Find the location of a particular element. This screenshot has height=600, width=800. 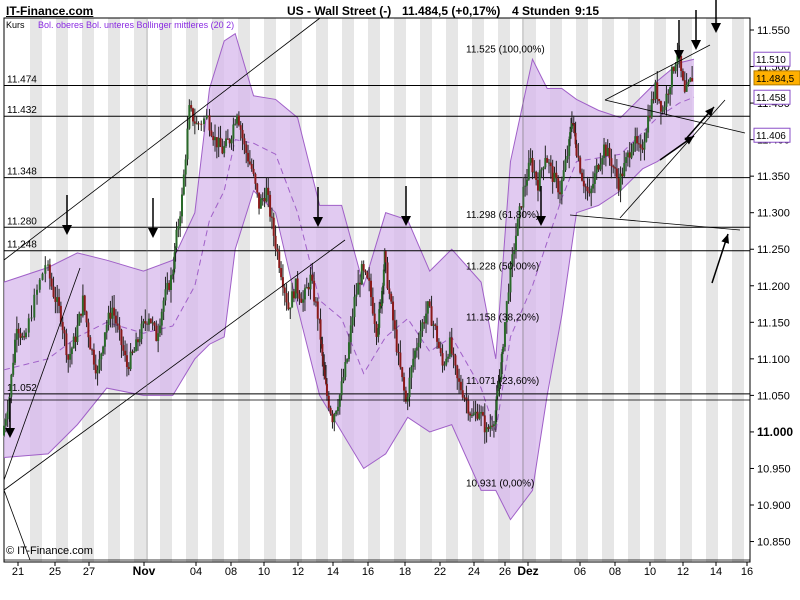

timeframe: 4 Stunden is located at coordinates (541, 11).